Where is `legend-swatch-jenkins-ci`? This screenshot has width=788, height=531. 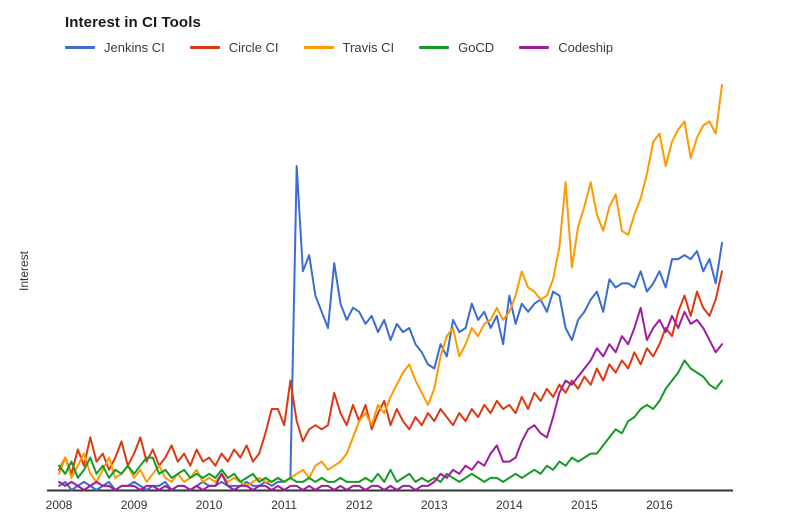 legend-swatch-jenkins-ci is located at coordinates (80, 47).